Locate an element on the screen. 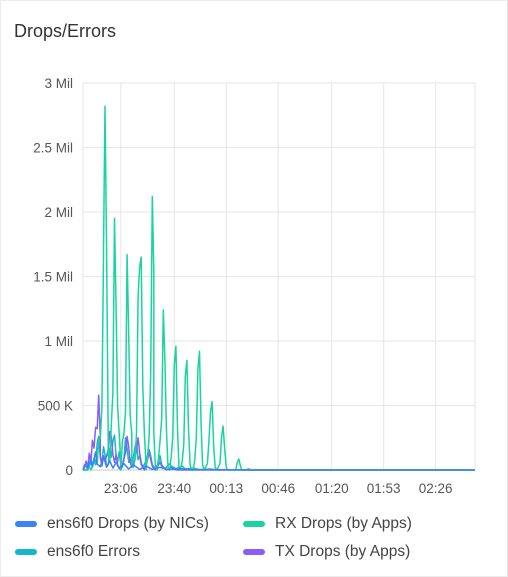 Image resolution: width=508 pixels, height=577 pixels. x-tick-label: 23:06 is located at coordinates (121, 488).